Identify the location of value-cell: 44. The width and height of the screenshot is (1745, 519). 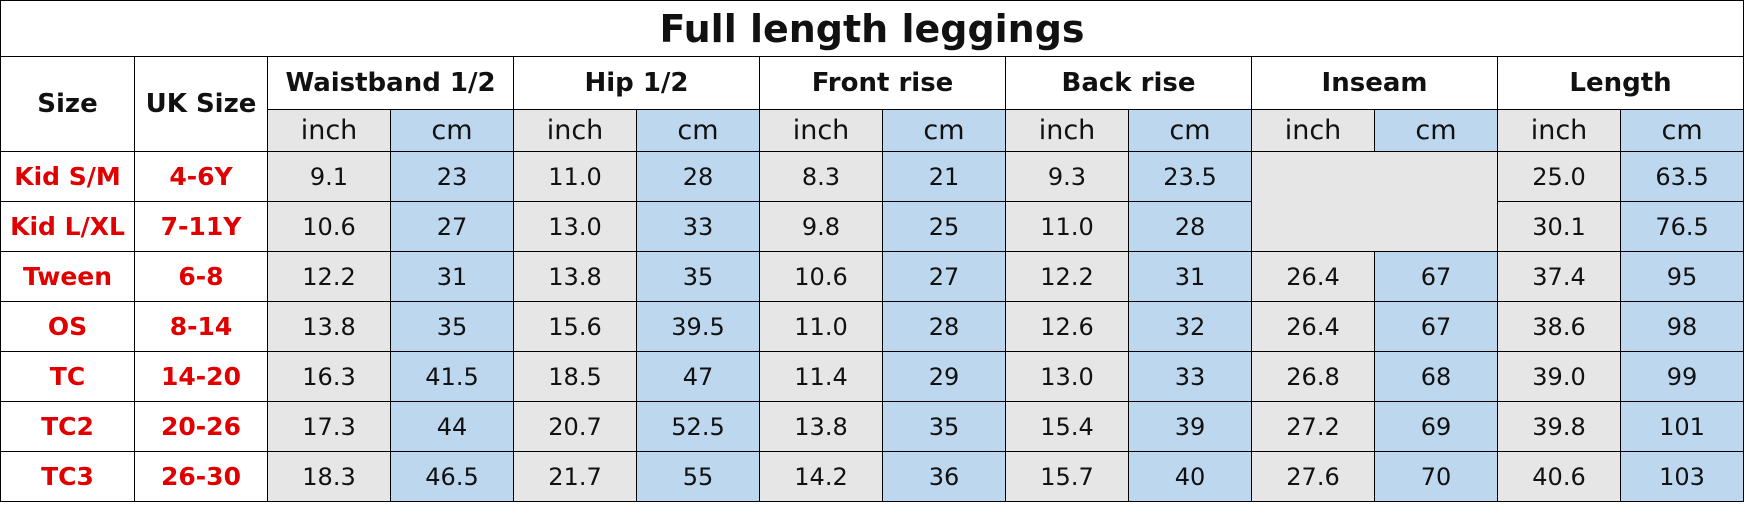
(452, 426).